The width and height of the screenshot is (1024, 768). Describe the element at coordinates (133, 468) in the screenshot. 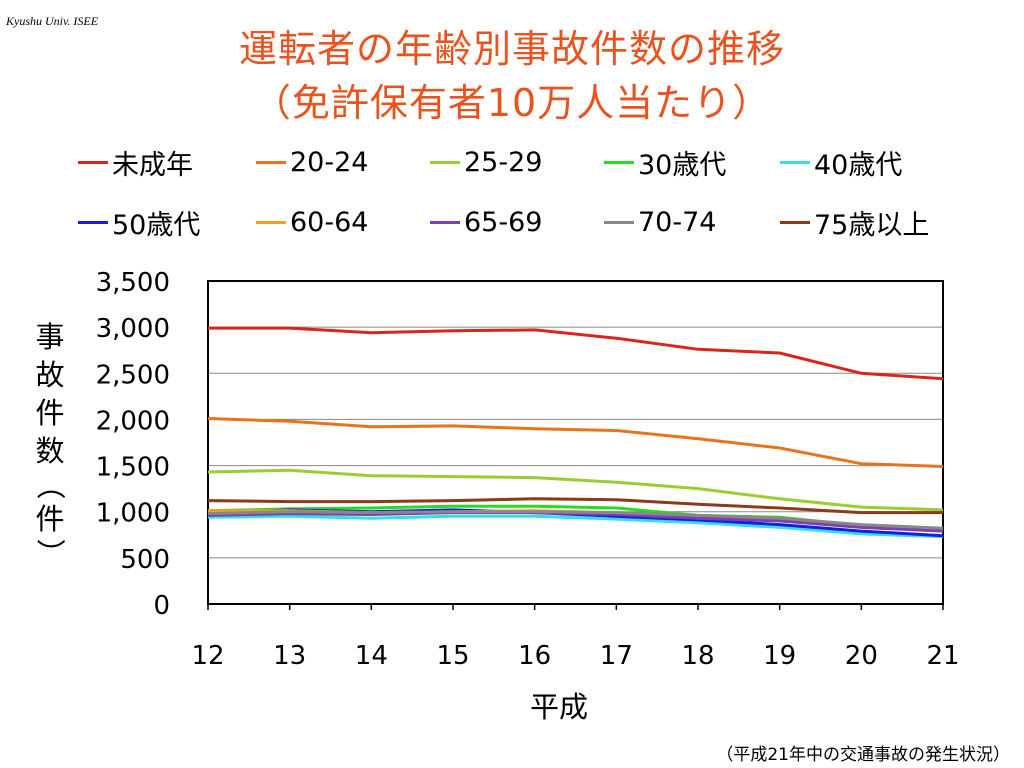

I see `y-tick-label: 1,500` at that location.